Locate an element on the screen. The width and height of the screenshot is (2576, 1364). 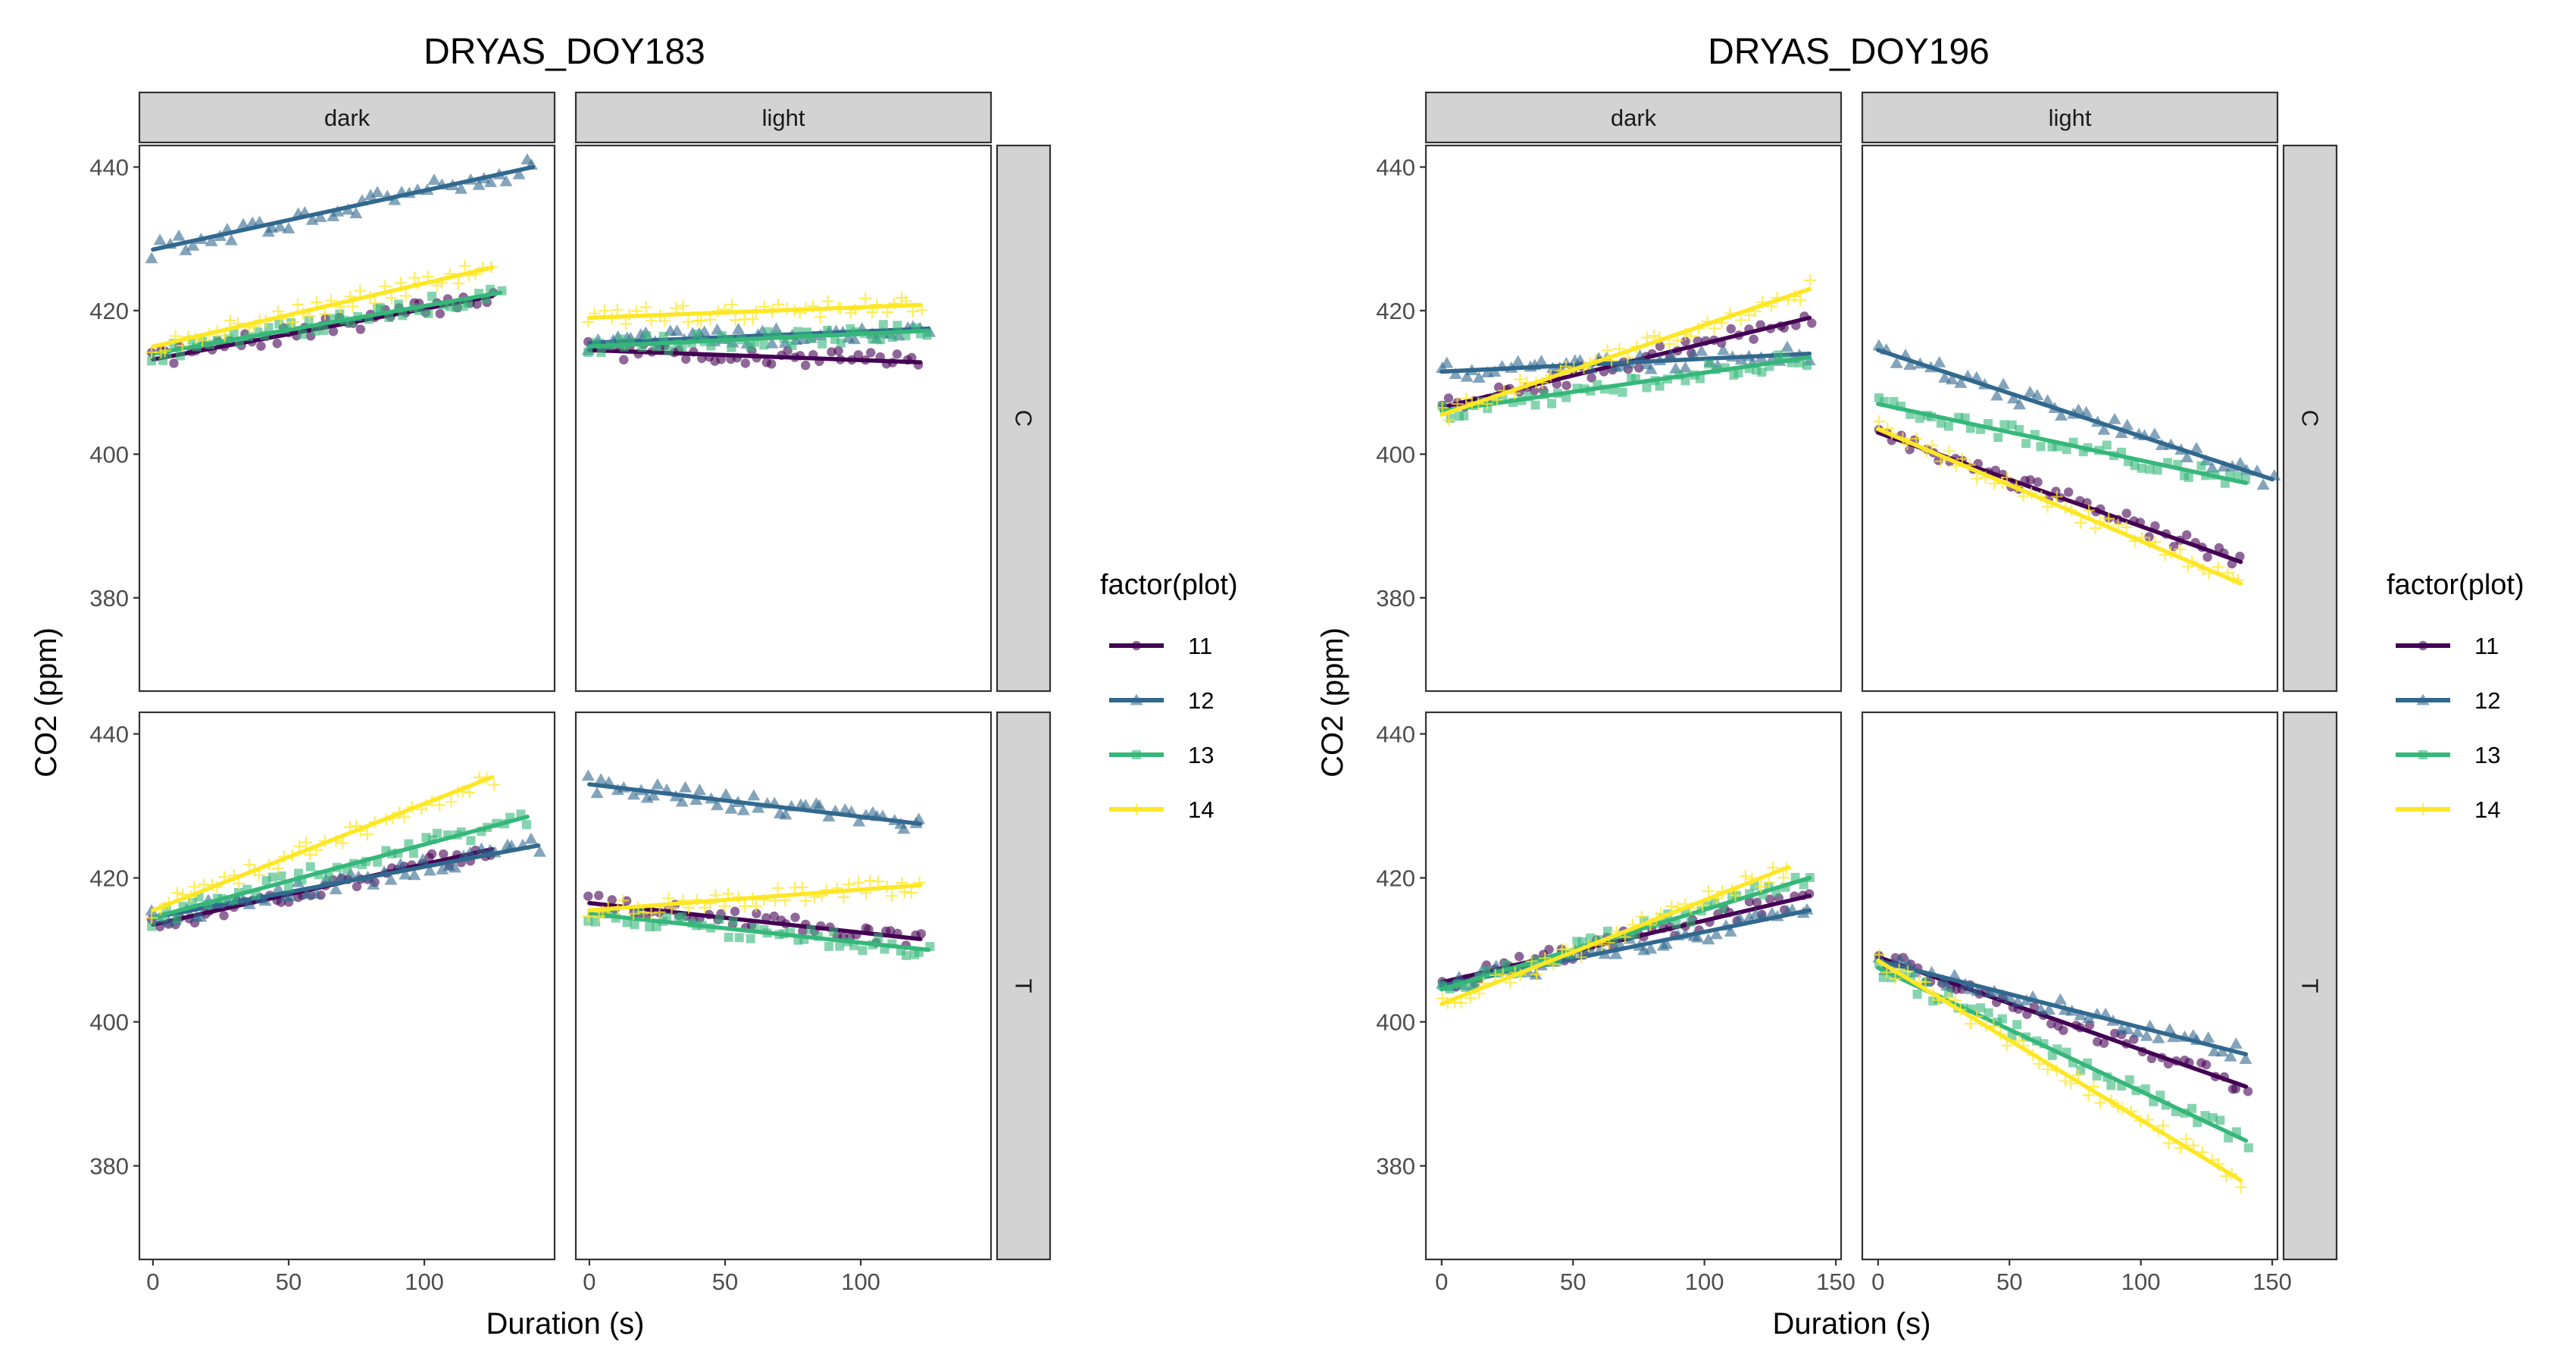
row-strip-label: T is located at coordinates (1024, 986).